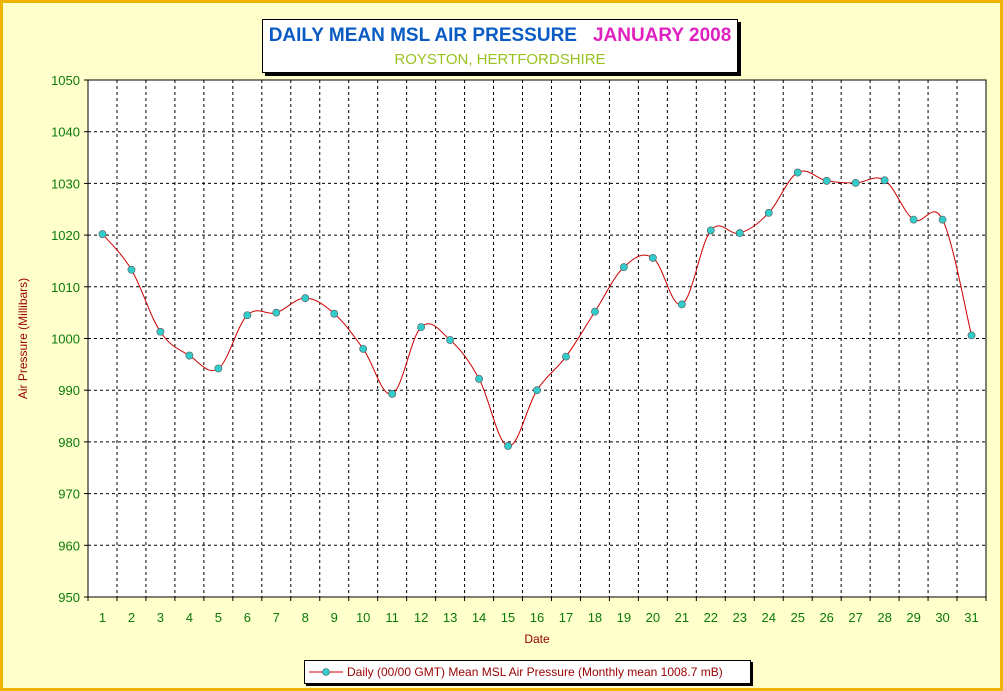 Image resolution: width=1003 pixels, height=691 pixels. Describe the element at coordinates (69, 390) in the screenshot. I see `y-tick-label: 990` at that location.